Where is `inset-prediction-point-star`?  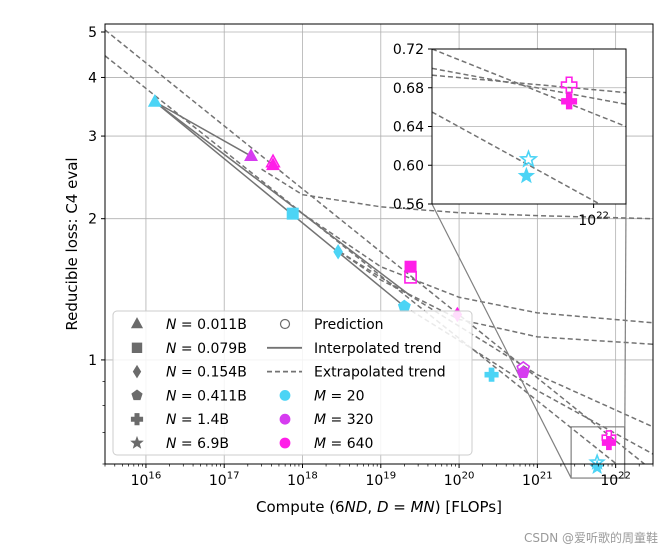 inset-prediction-point-star is located at coordinates (528, 158).